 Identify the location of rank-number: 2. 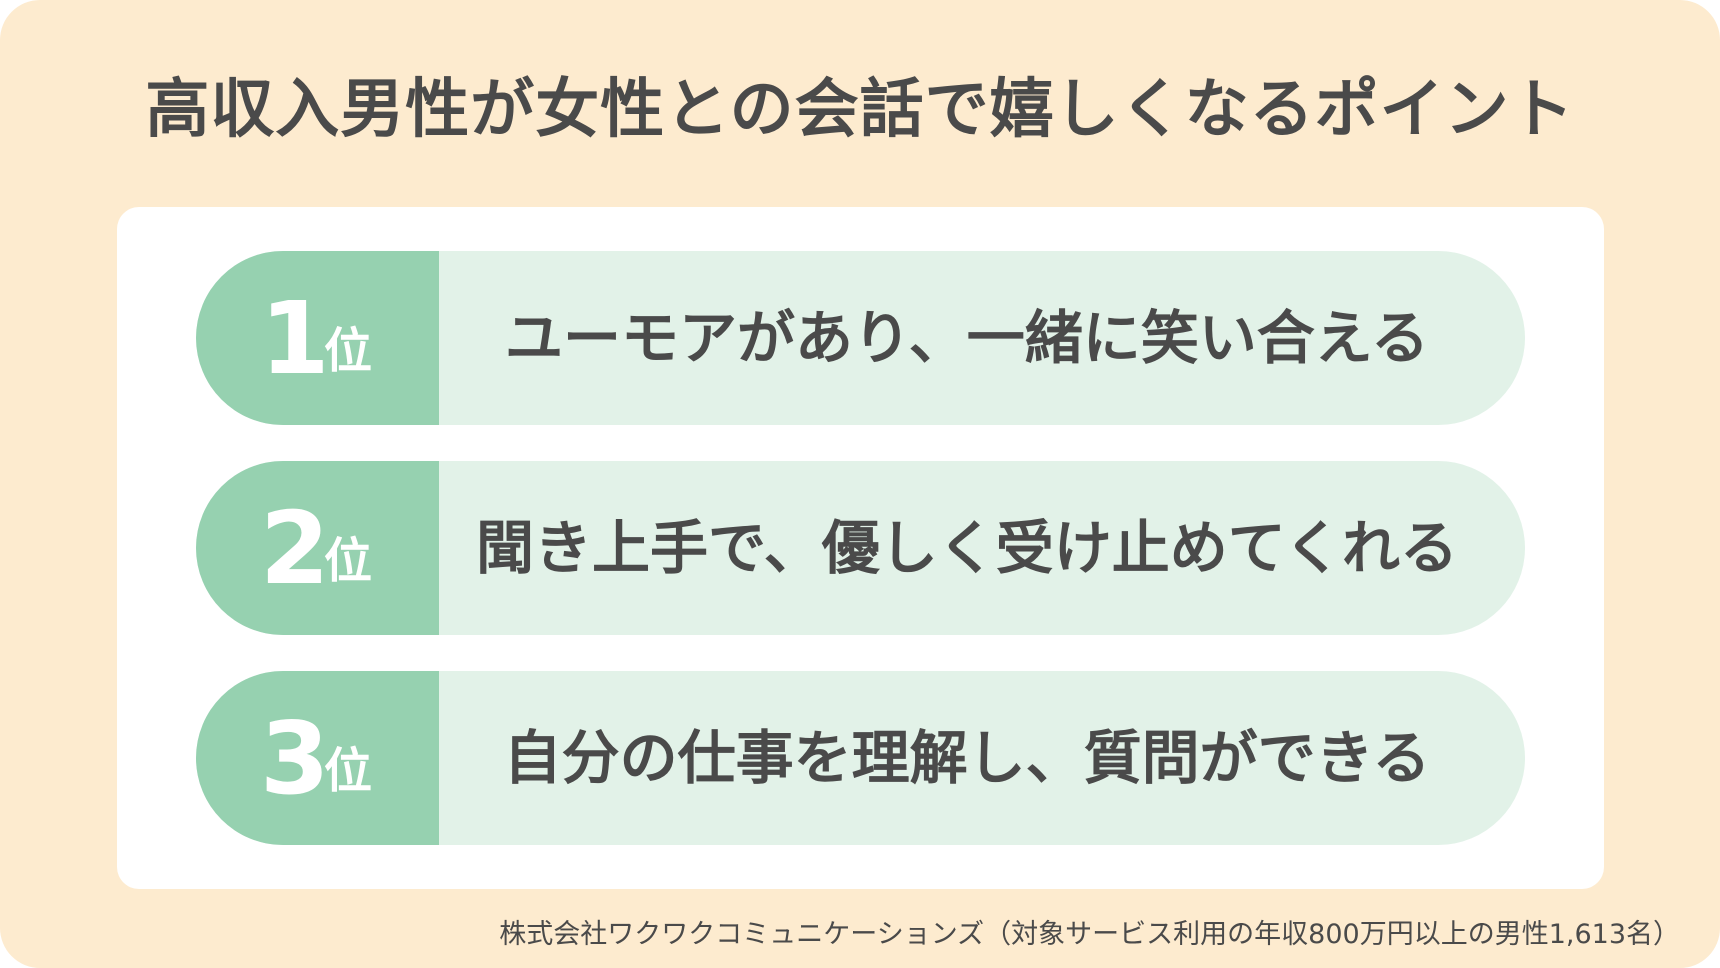
(295, 548).